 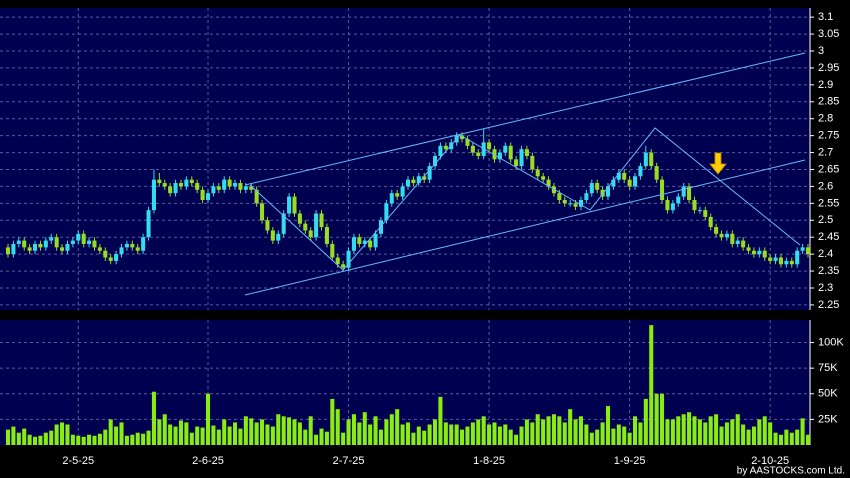 I want to click on y-tick-label: 2.95, so click(x=828, y=68).